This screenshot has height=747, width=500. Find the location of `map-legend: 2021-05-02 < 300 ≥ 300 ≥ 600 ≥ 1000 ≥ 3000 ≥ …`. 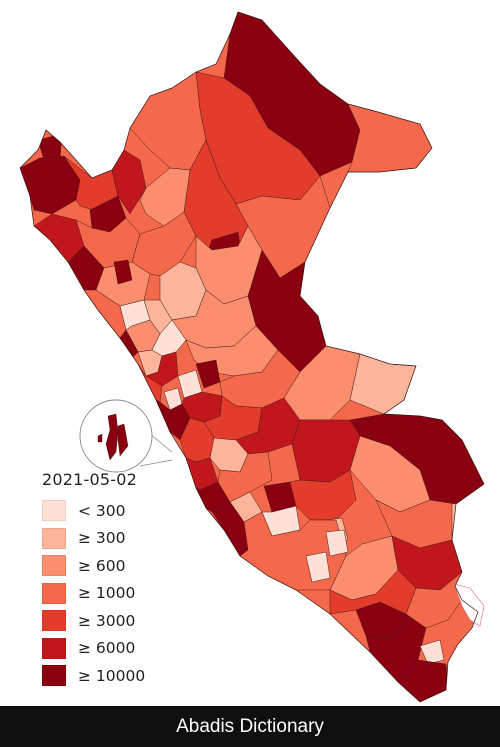

map-legend: 2021-05-02 < 300 ≥ 300 ≥ 600 ≥ 1000 ≥ 3000 ≥ … is located at coordinates (112, 580).